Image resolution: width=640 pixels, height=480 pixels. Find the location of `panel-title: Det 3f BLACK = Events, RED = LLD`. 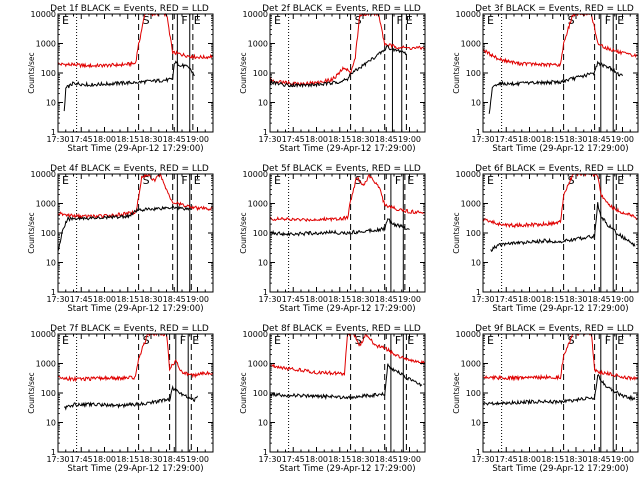

panel-title: Det 3f BLACK = Events, RED = LLD is located at coordinates (554, 9).